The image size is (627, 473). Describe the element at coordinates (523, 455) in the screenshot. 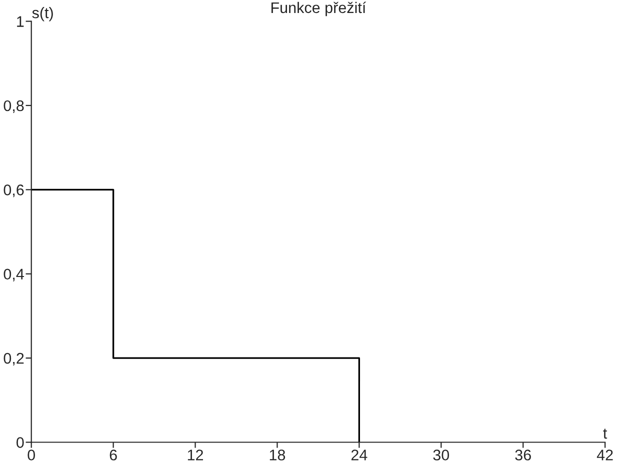

I see `x-tick-label: 36` at that location.